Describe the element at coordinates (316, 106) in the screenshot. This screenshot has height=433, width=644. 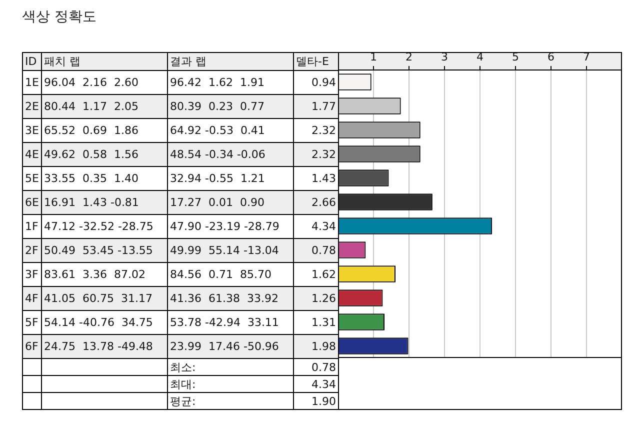
I see `data-label: 1.77` at that location.